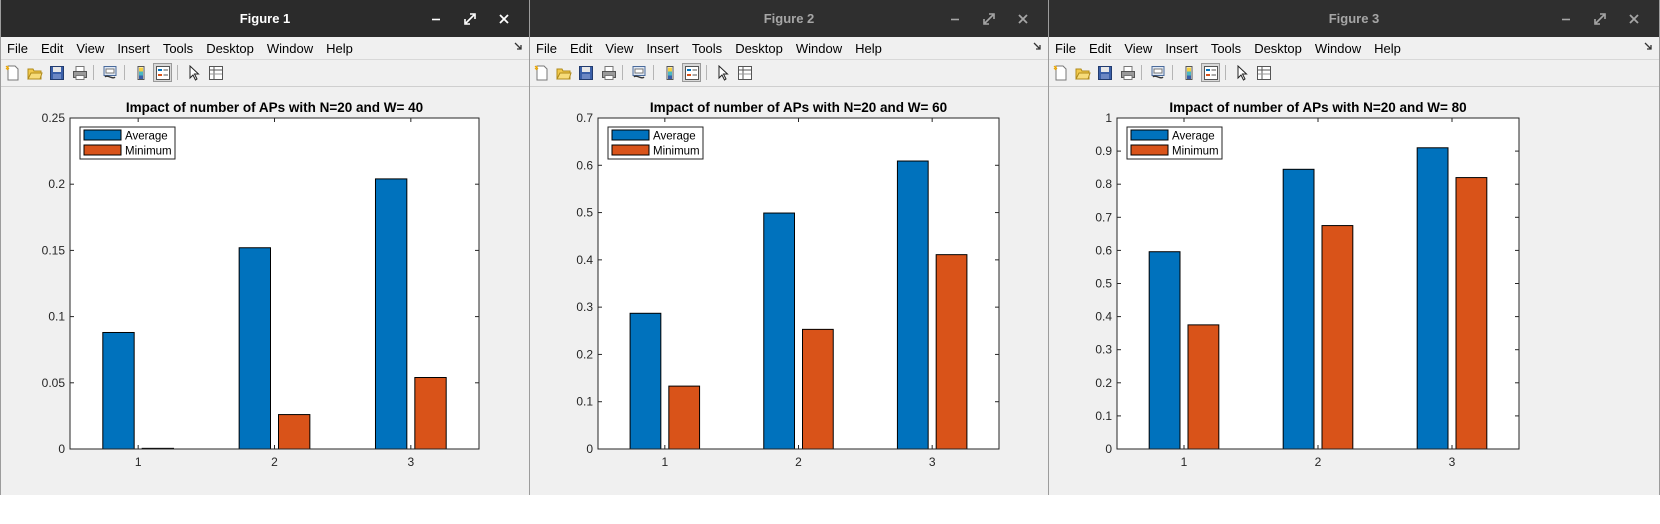 This screenshot has width=1660, height=524. Describe the element at coordinates (61, 449) in the screenshot. I see `y-tick-label: 0` at that location.